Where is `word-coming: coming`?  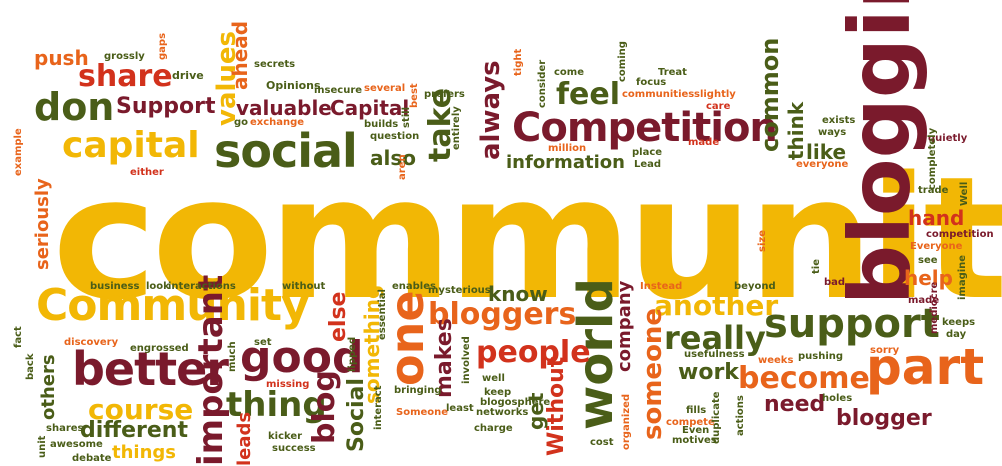 word-coming: coming is located at coordinates (622, 61).